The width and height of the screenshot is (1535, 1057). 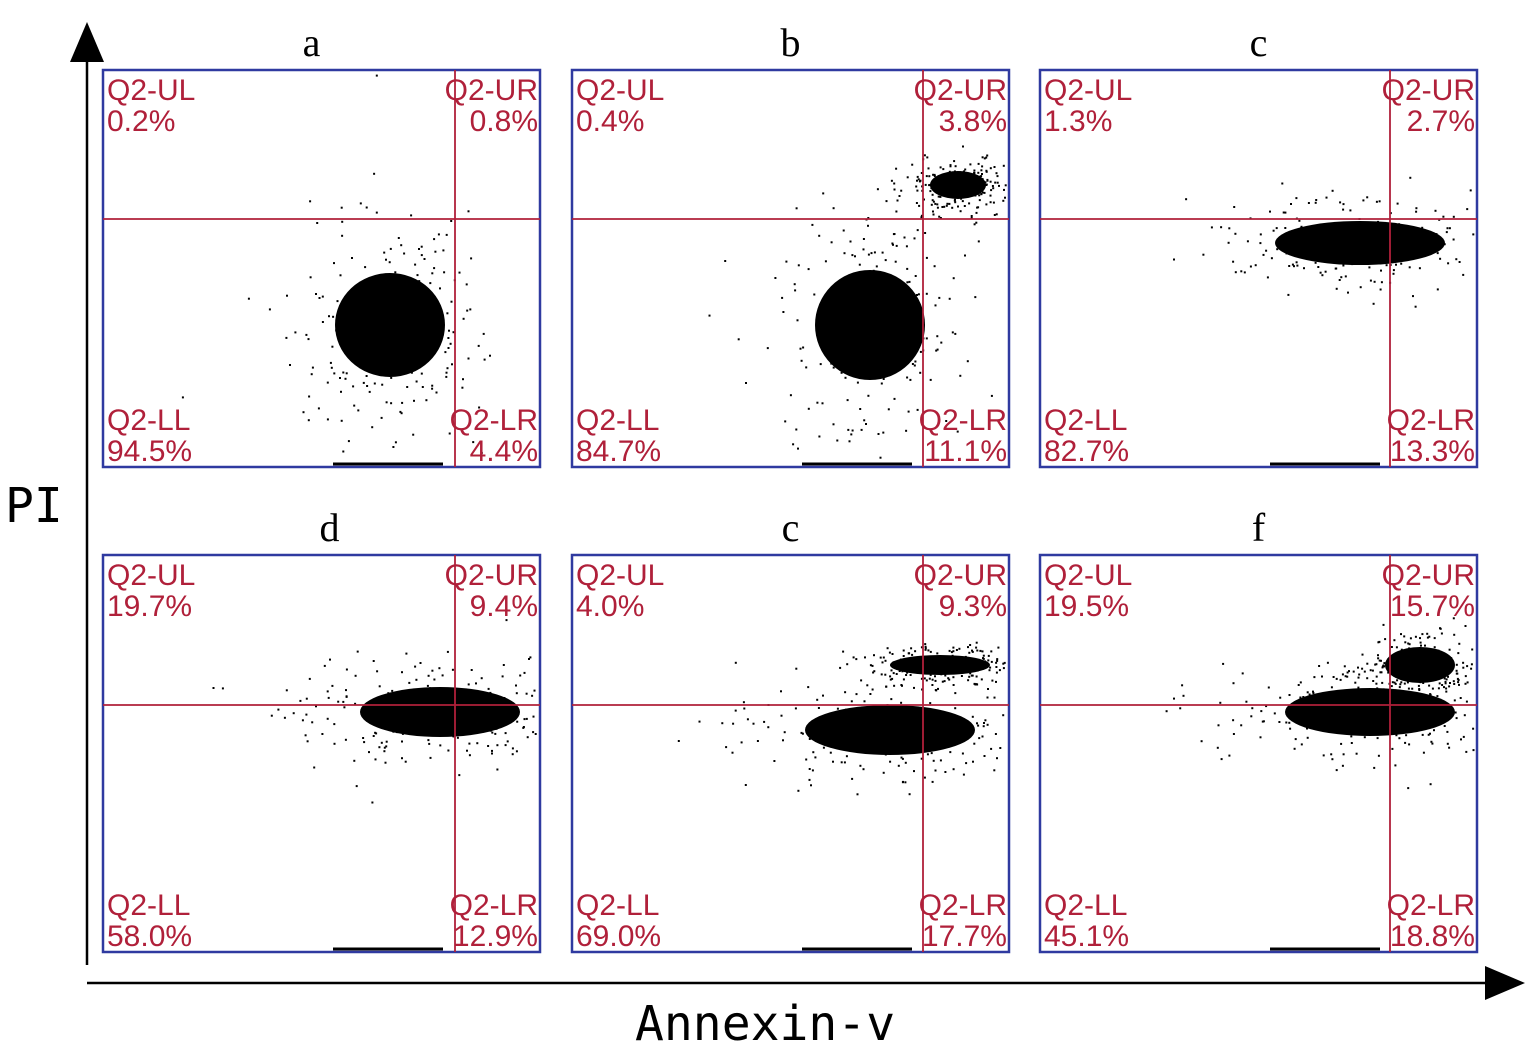 What do you see at coordinates (618, 936) in the screenshot?
I see `quadrant-ll-value: 69.0%` at bounding box center [618, 936].